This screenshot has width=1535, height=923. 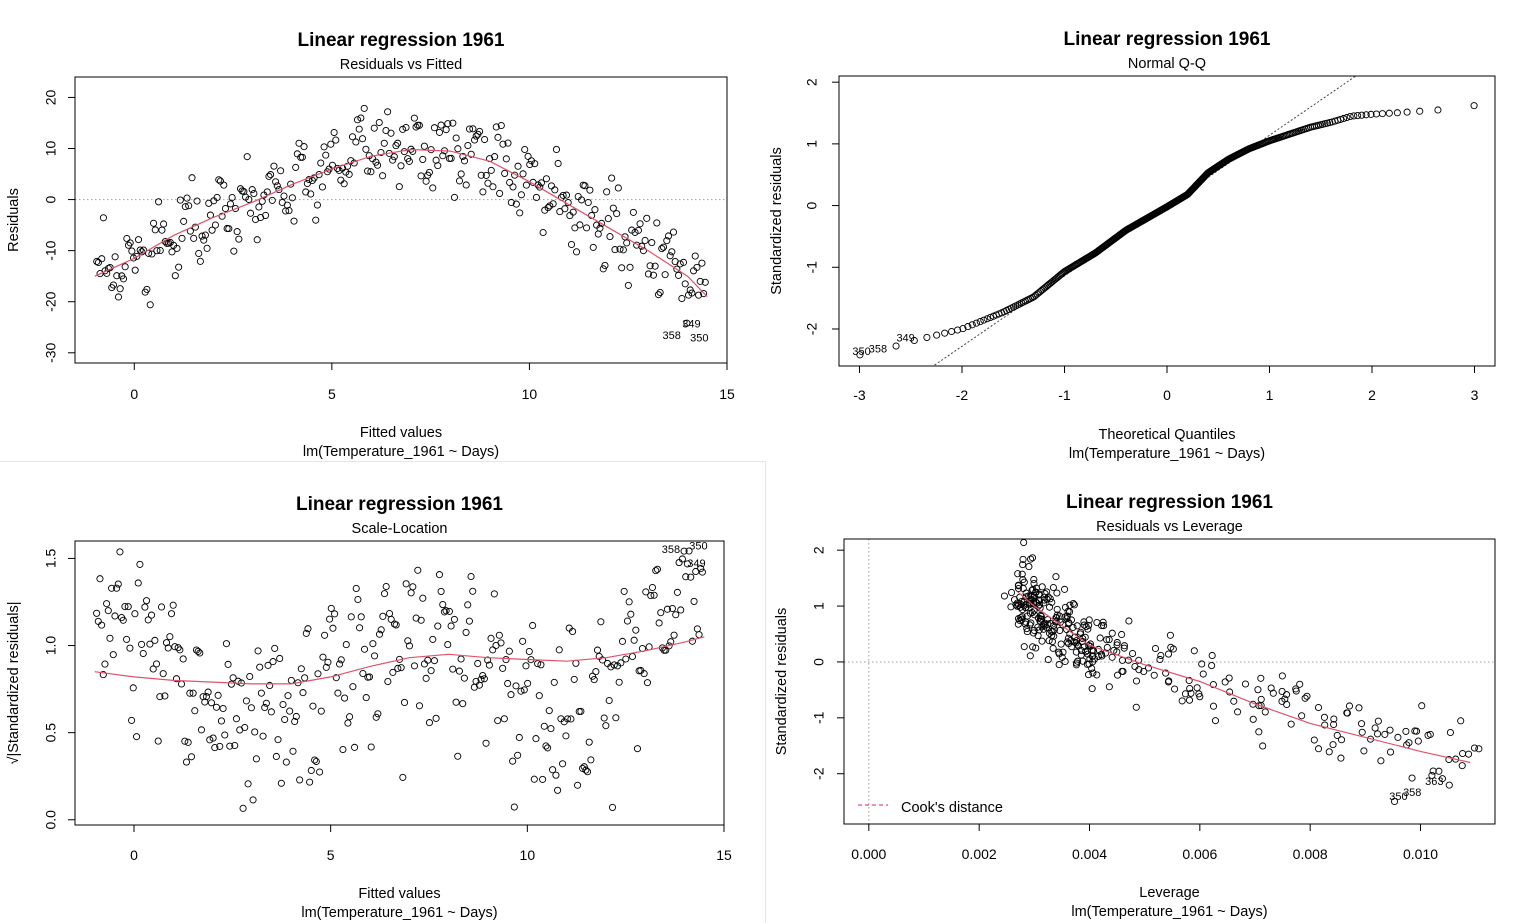 What do you see at coordinates (400, 529) in the screenshot?
I see `panel-subtitle: Scale-Location` at bounding box center [400, 529].